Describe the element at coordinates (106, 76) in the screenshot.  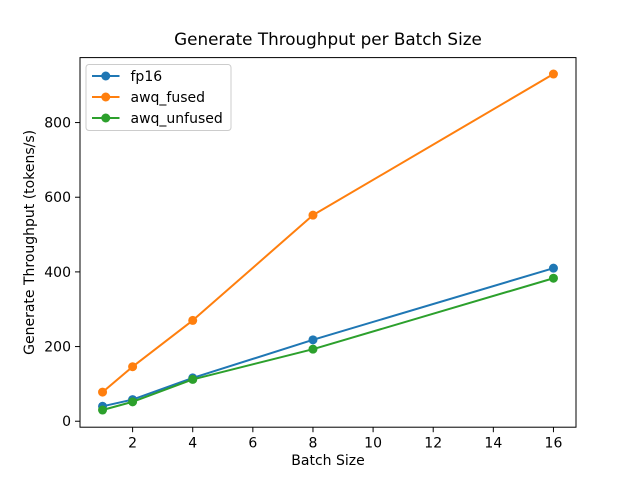
I see `legend-marker-fp16` at that location.